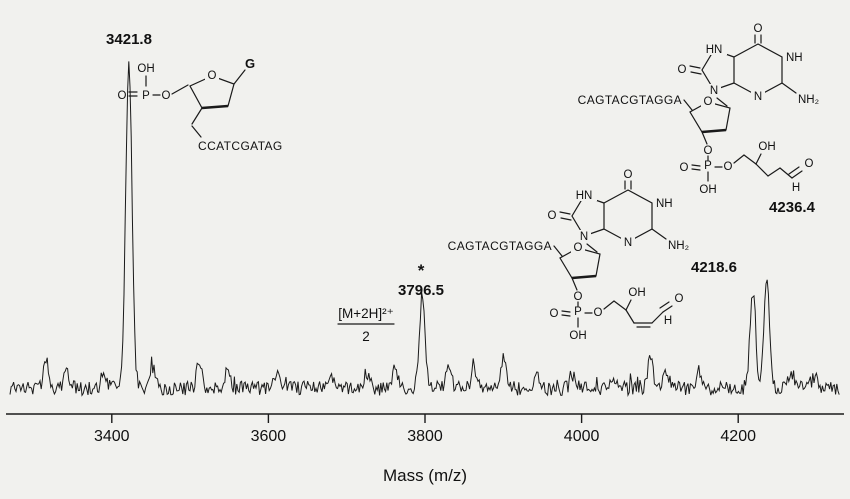 This screenshot has height=499, width=850. Describe the element at coordinates (366, 336) in the screenshot. I see `fraction-denominator: 2` at that location.